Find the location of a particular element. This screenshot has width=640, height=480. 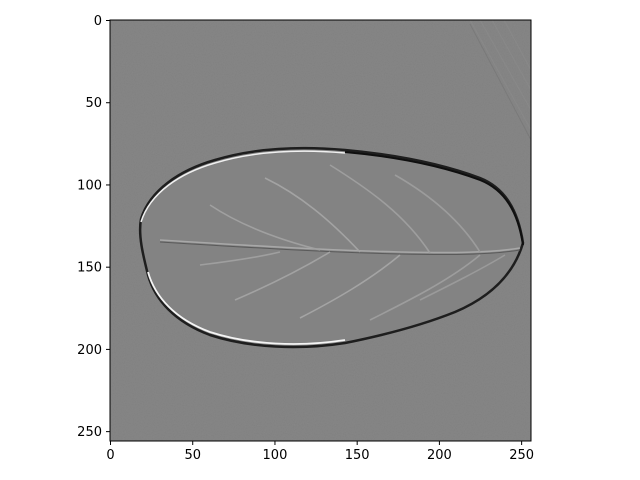

y-tick-label: 200 is located at coordinates (89, 350).